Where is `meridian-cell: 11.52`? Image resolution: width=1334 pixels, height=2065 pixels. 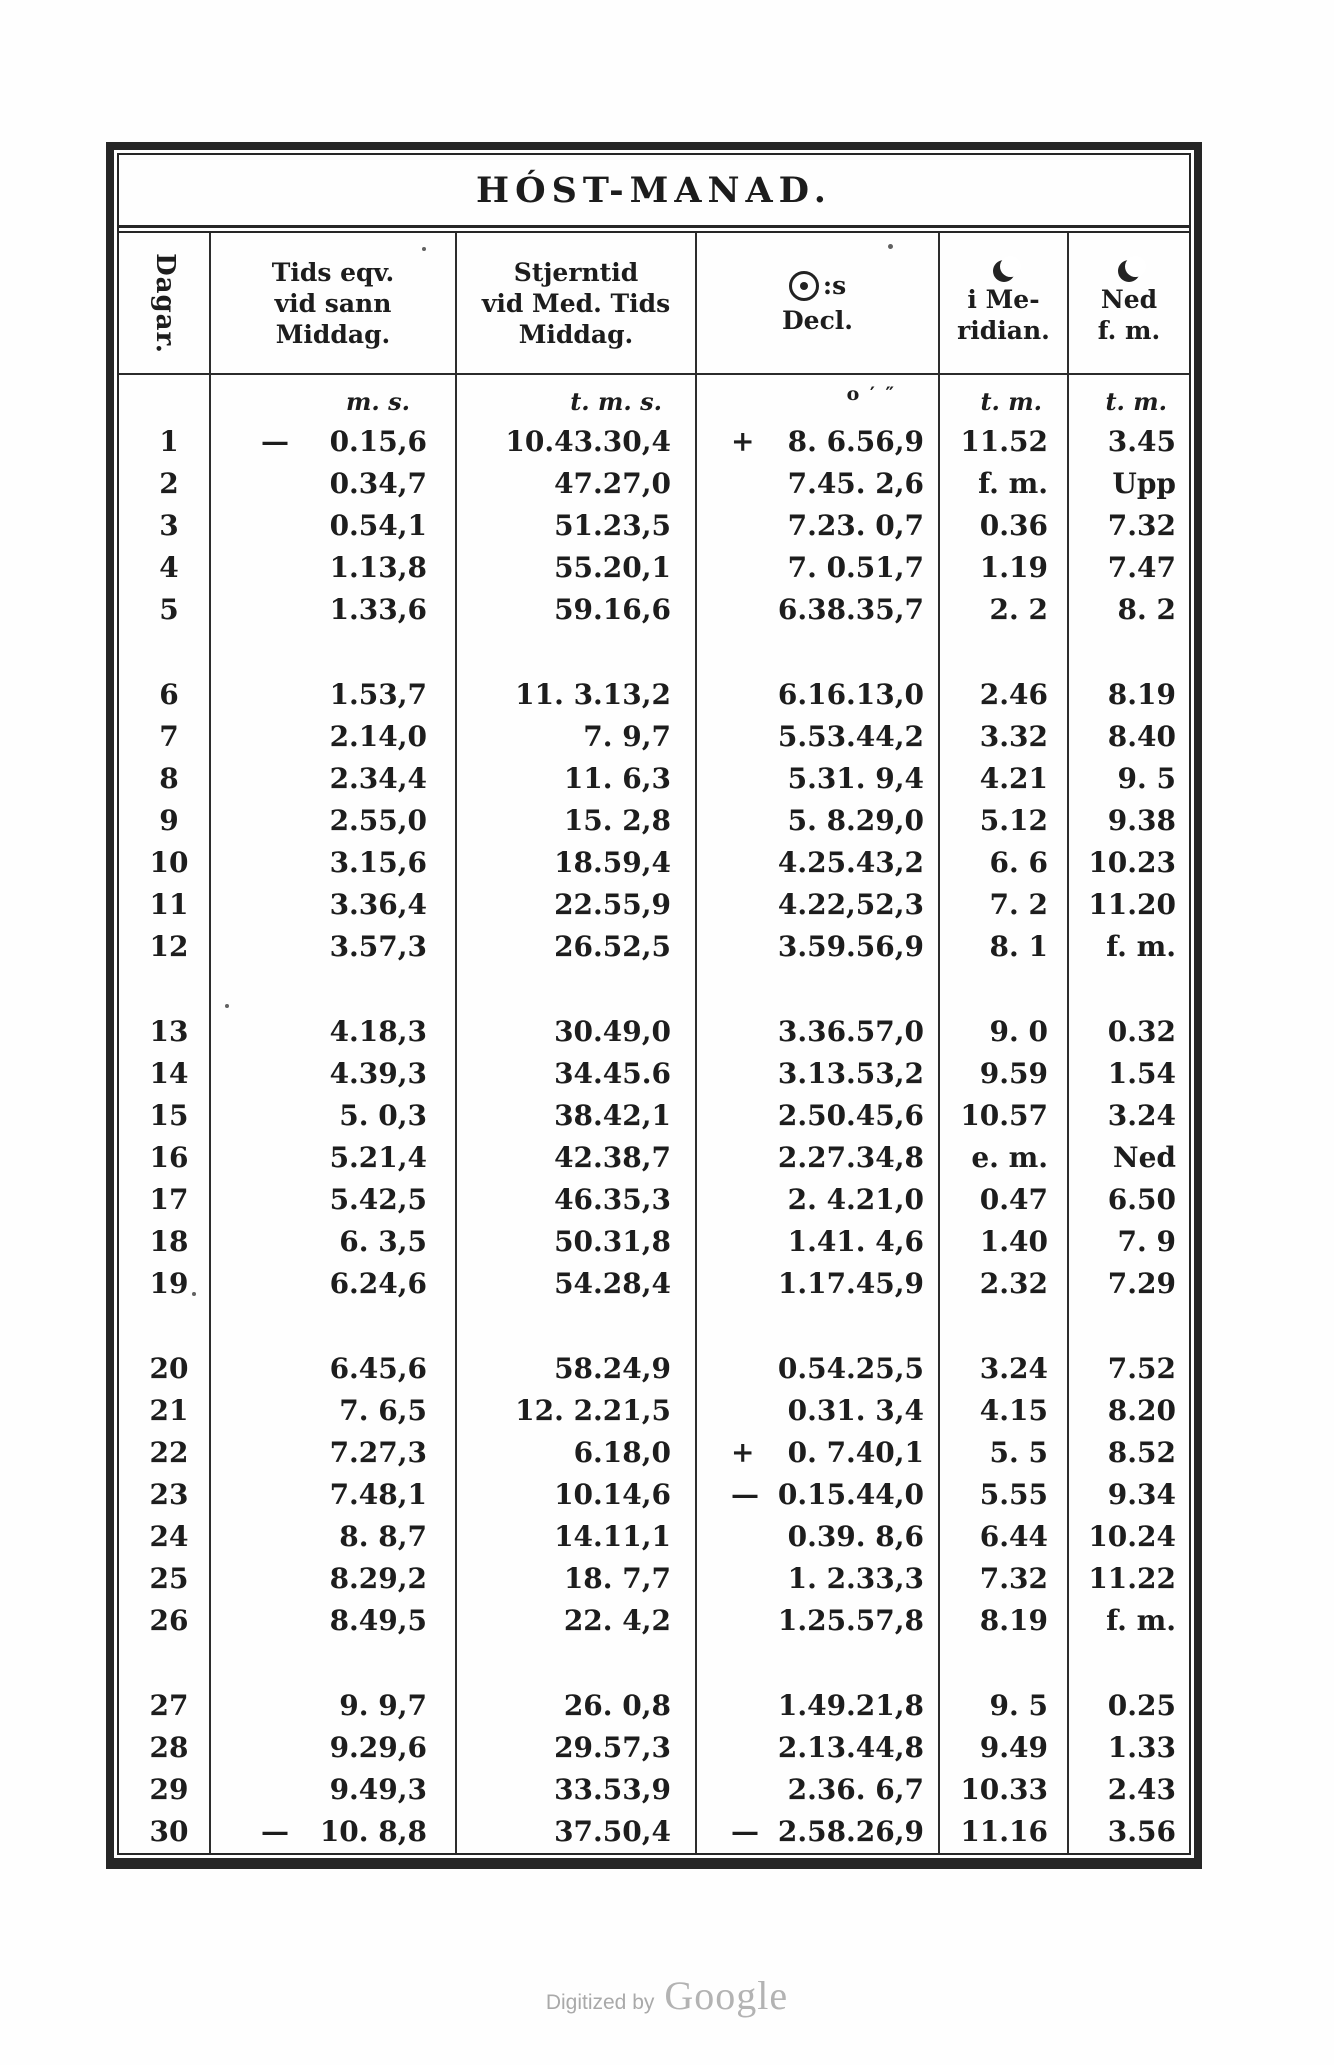 meridian-cell: 11.52 is located at coordinates (1002, 442).